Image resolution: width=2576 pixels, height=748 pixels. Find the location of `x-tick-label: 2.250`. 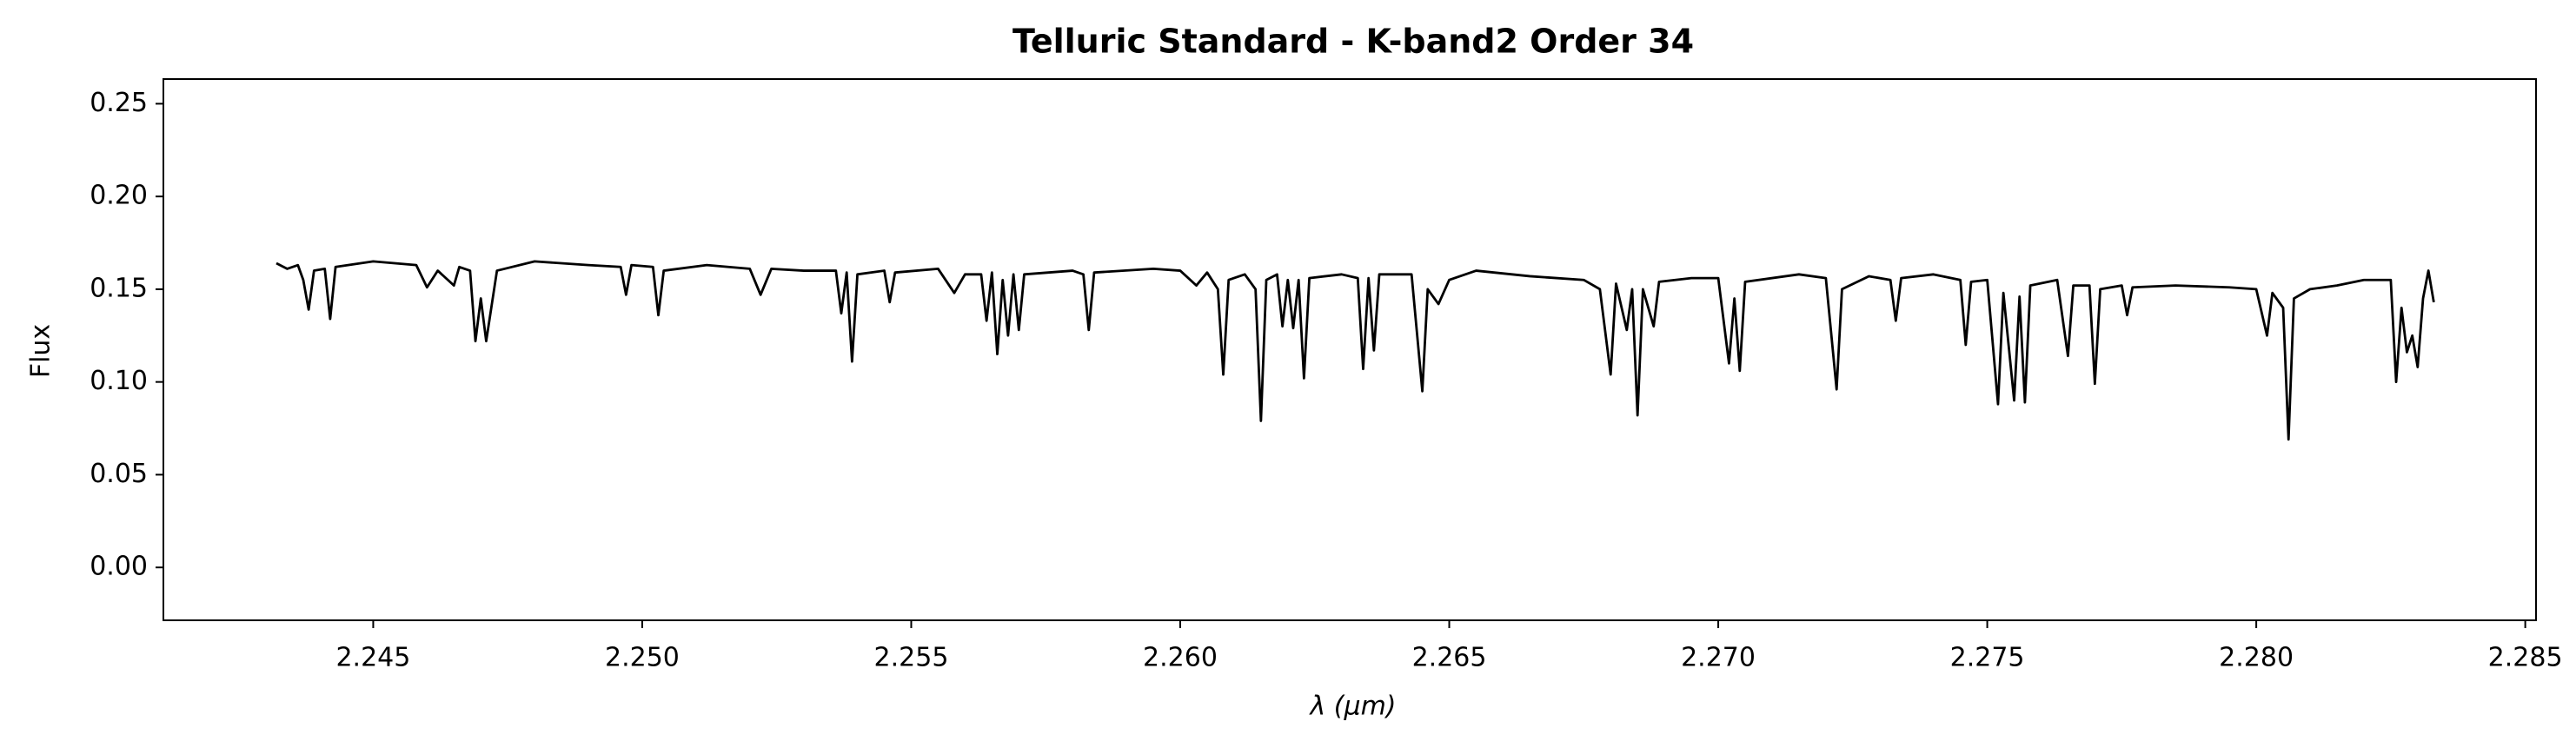

x-tick-label: 2.250 is located at coordinates (642, 658).